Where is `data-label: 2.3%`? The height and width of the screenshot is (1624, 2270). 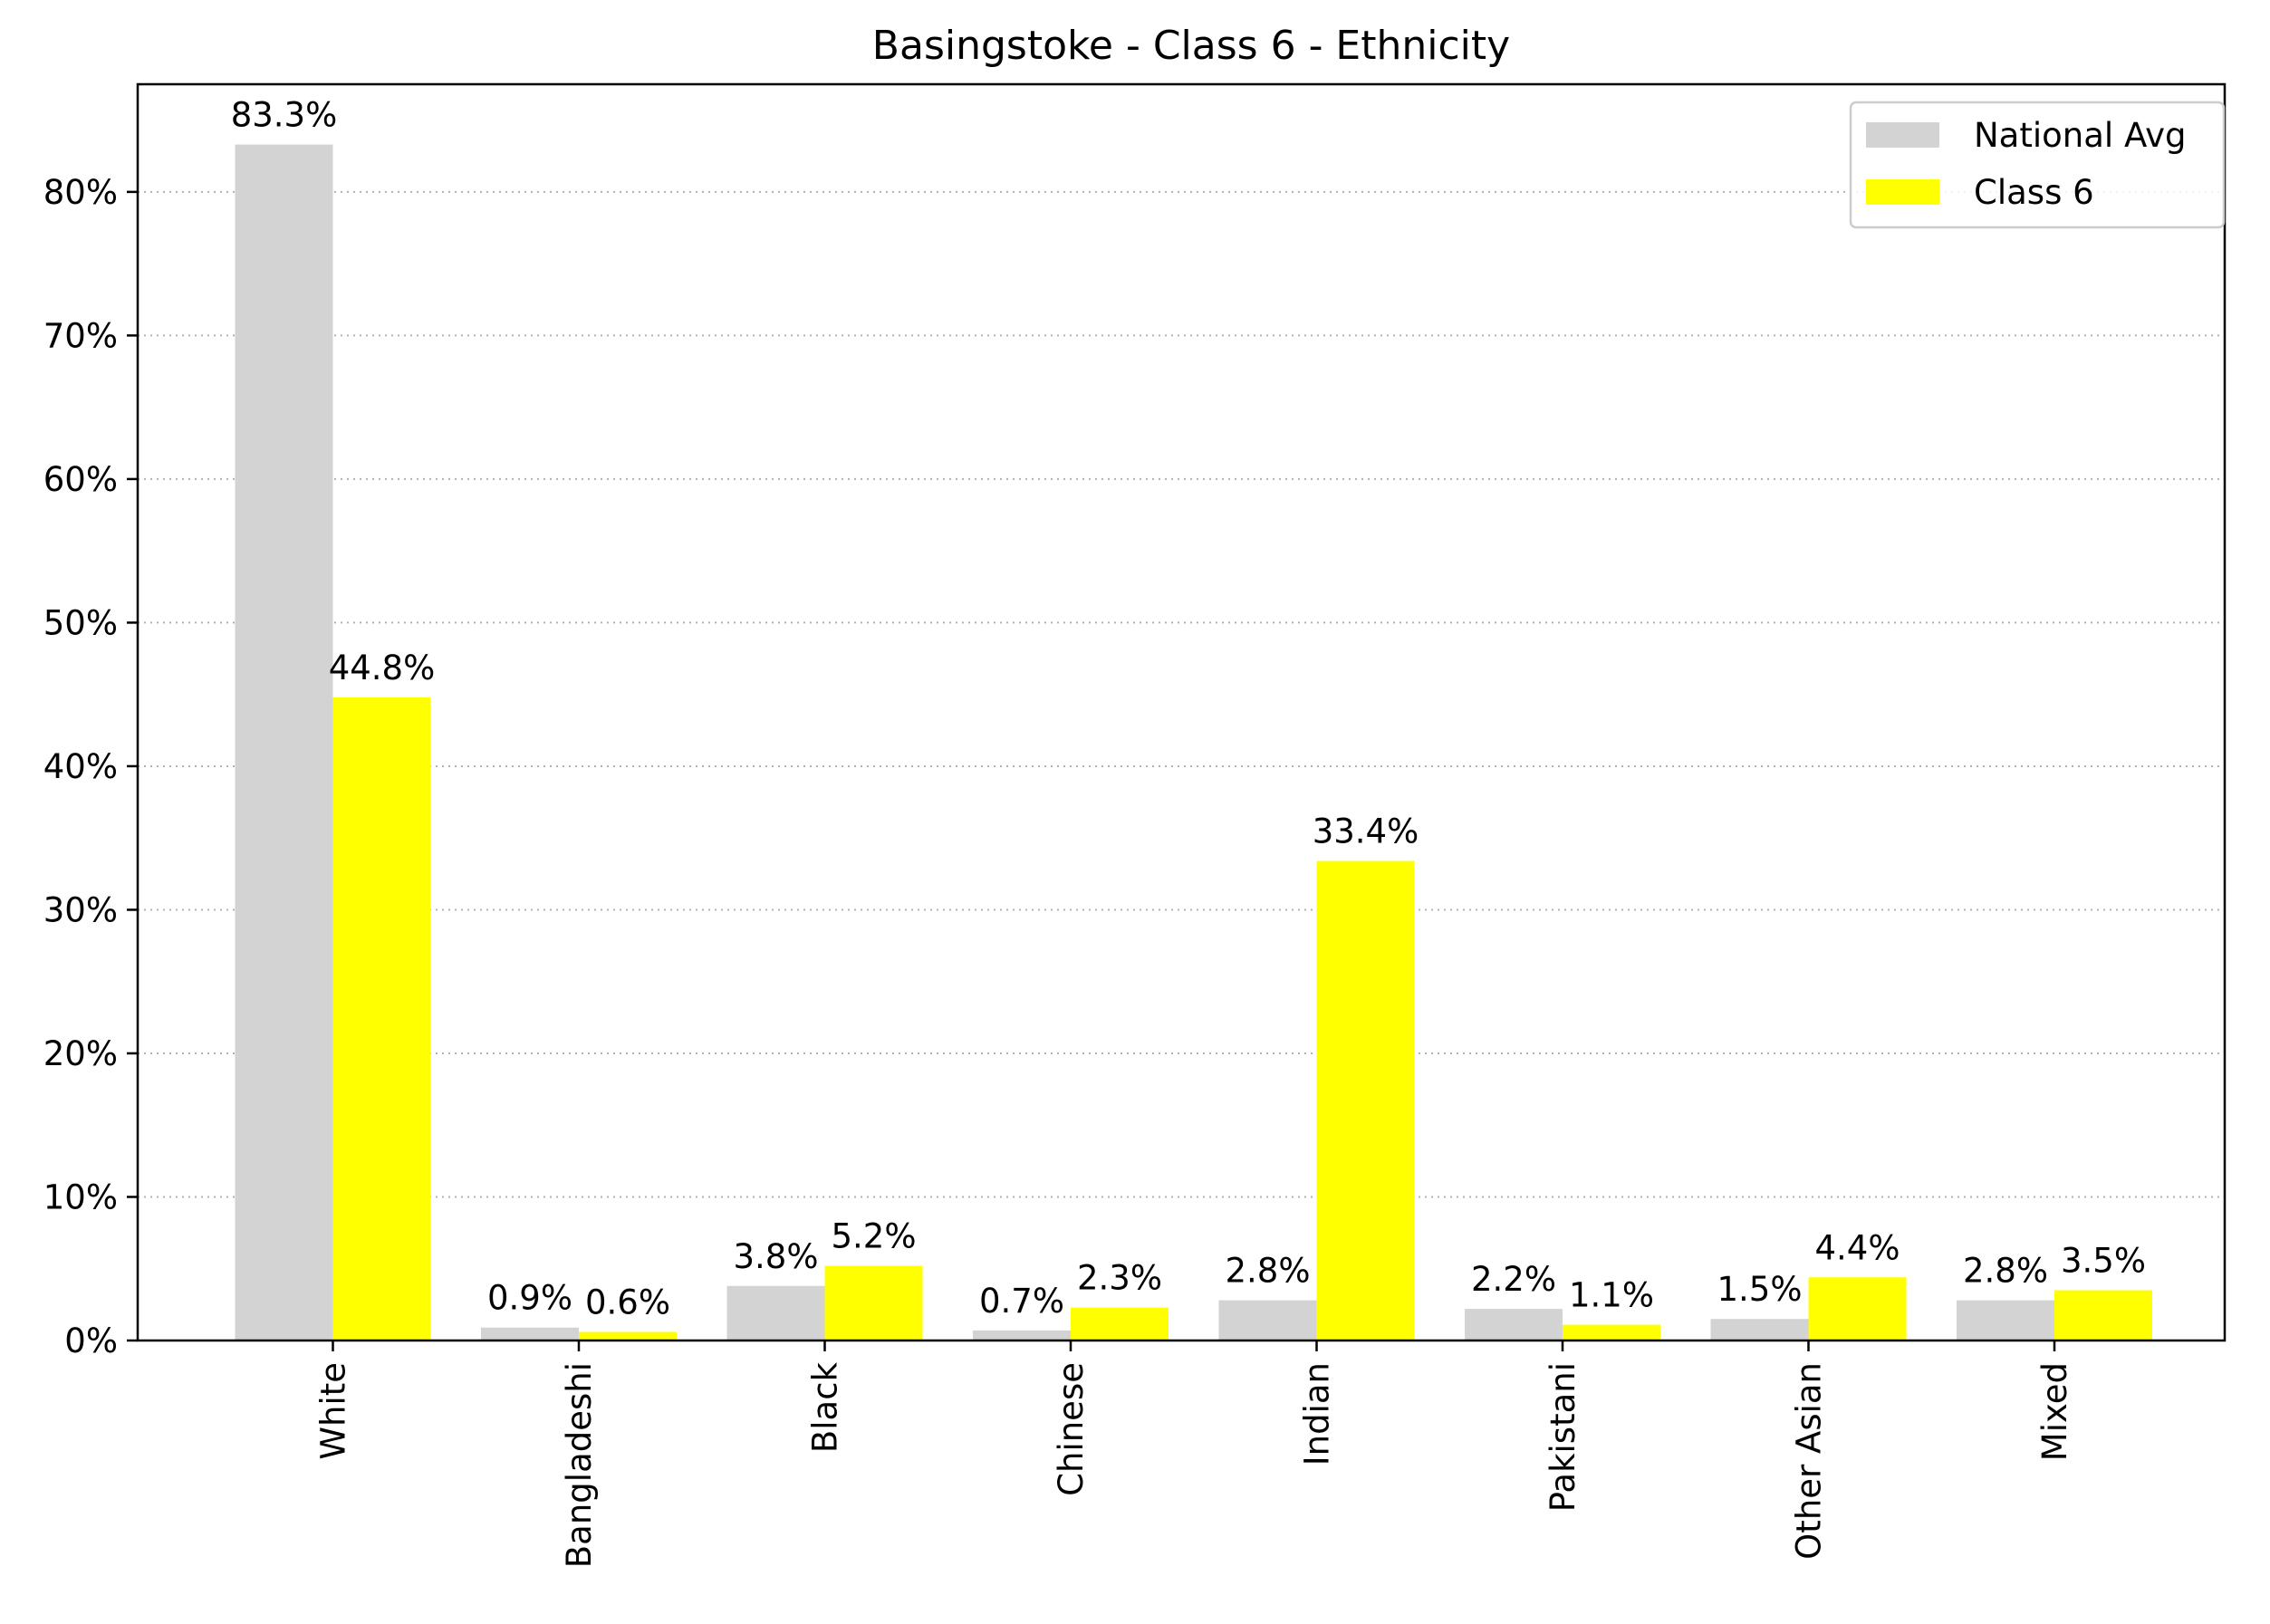 data-label: 2.3% is located at coordinates (1119, 1278).